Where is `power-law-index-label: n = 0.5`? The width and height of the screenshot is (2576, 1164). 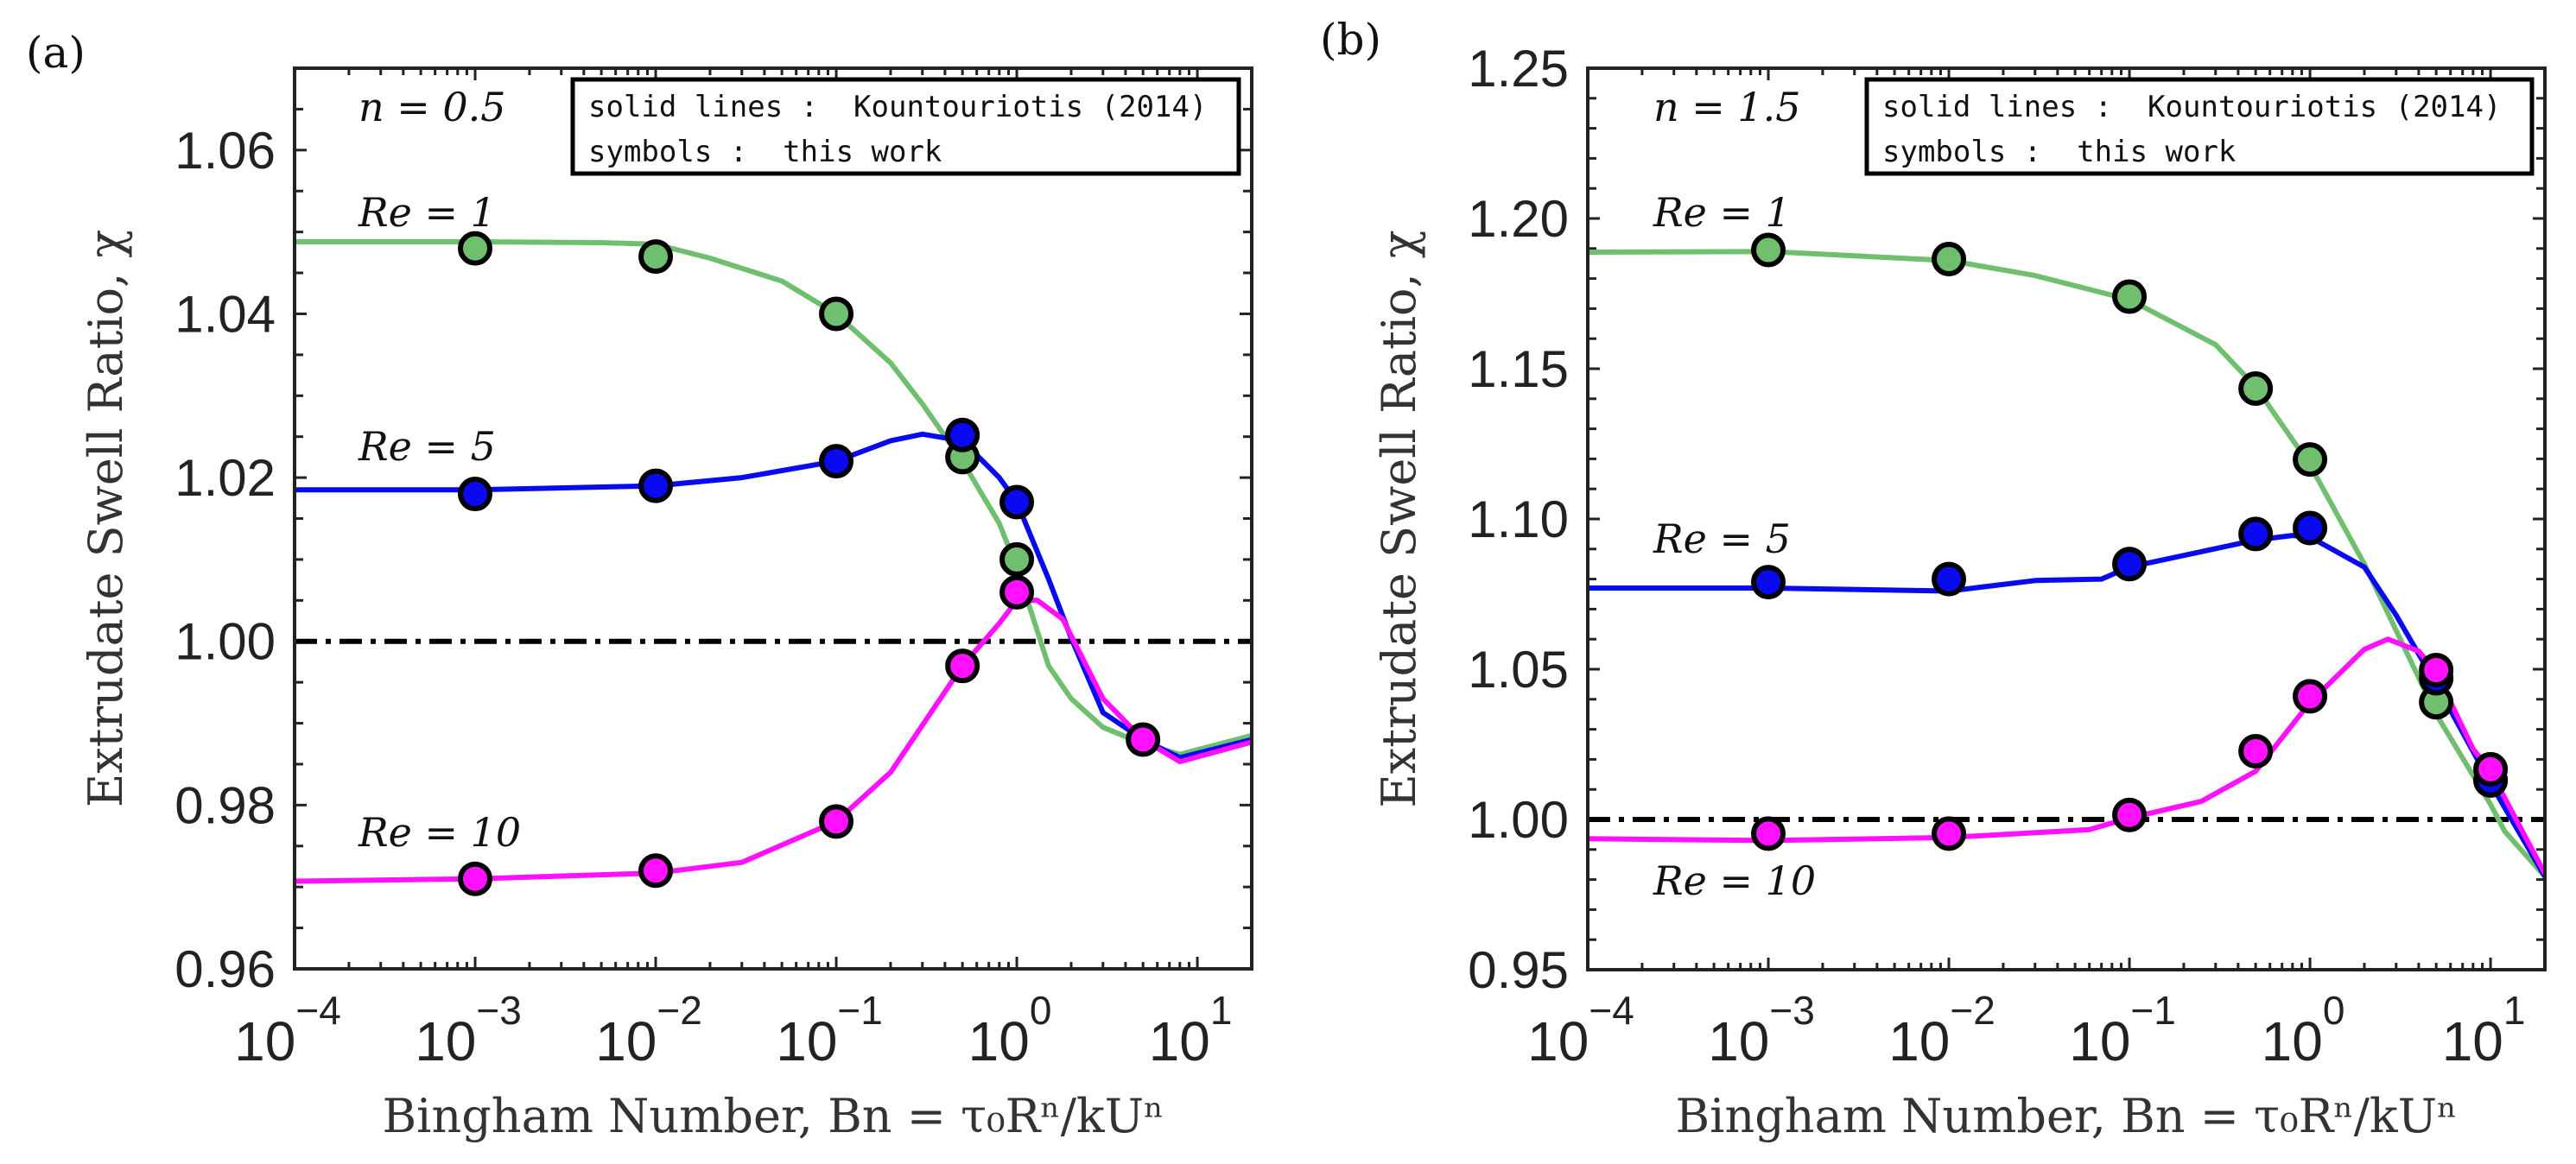
power-law-index-label: n = 0.5 is located at coordinates (432, 107).